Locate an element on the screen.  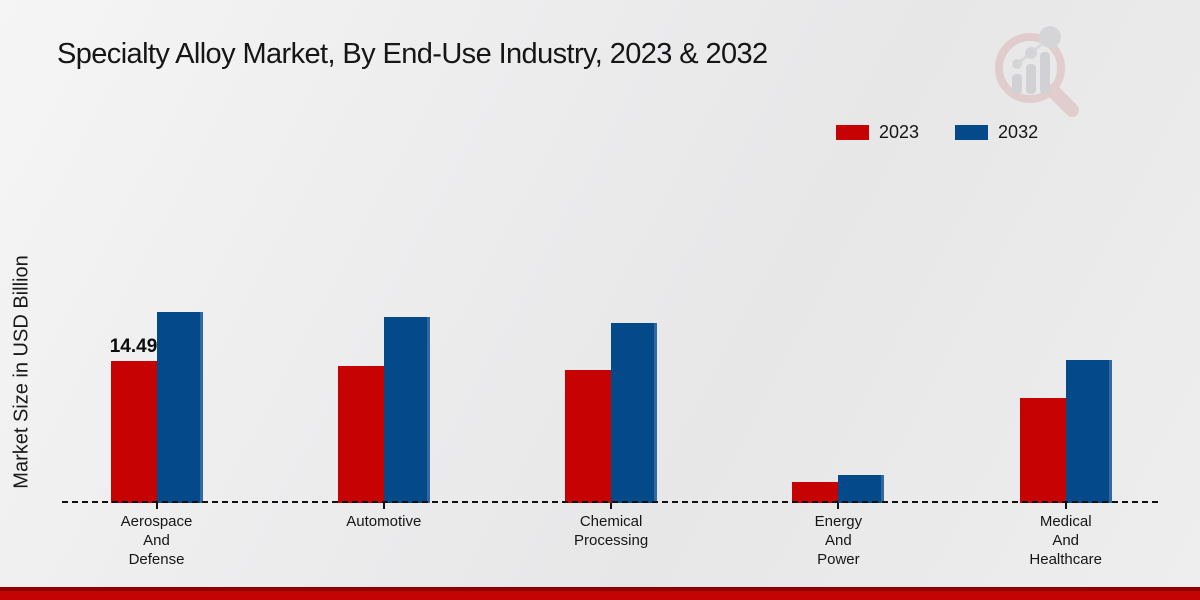
legend-label-2023: 2023 is located at coordinates (899, 132).